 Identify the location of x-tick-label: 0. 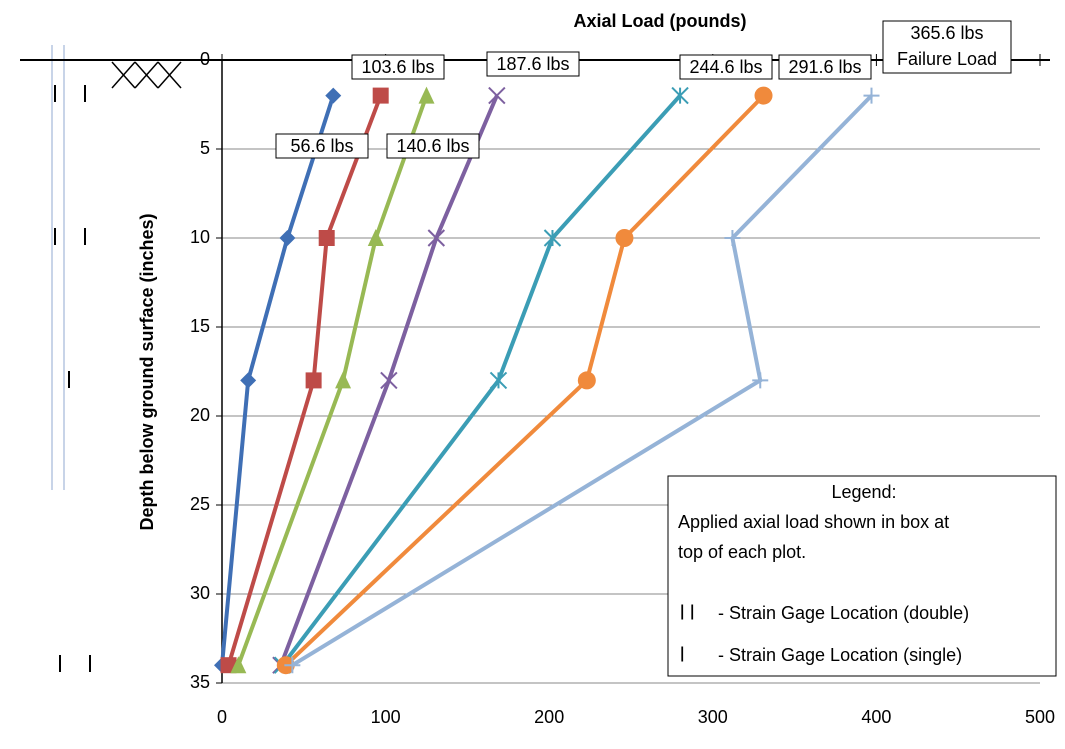
(222, 717).